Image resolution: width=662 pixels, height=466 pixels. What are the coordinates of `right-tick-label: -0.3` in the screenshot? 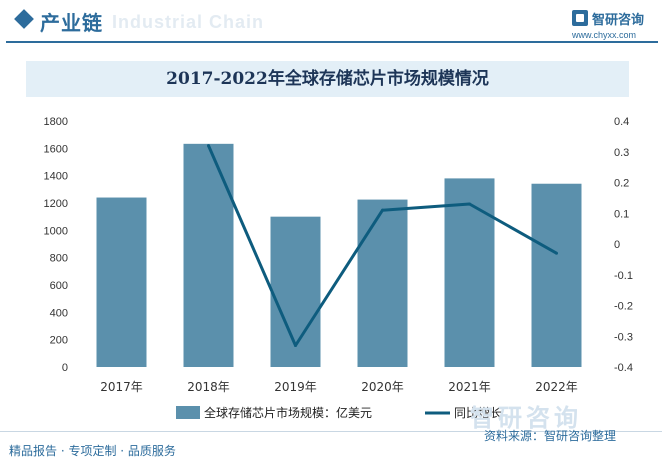 It's located at (623, 337).